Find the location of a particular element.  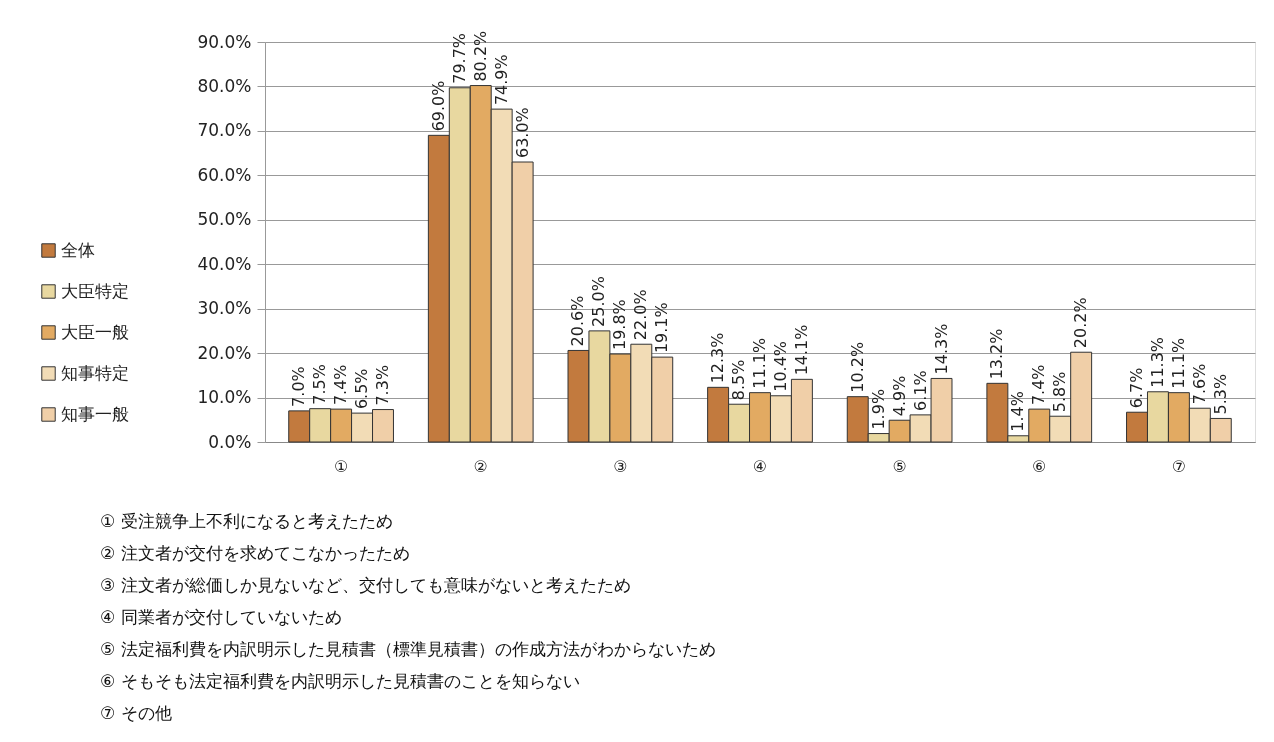

y-tick-label: 50.0% is located at coordinates (224, 219).